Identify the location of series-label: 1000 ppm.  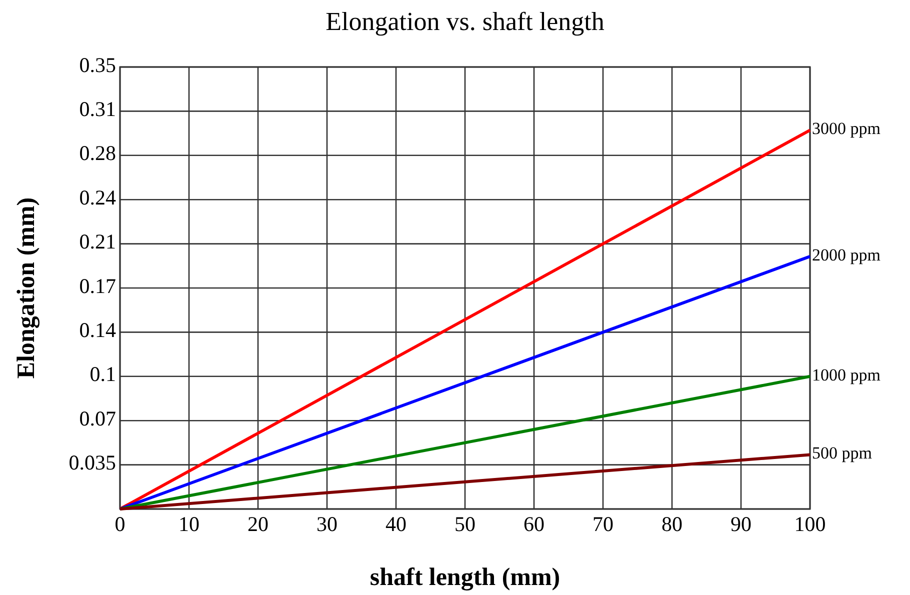
(846, 374).